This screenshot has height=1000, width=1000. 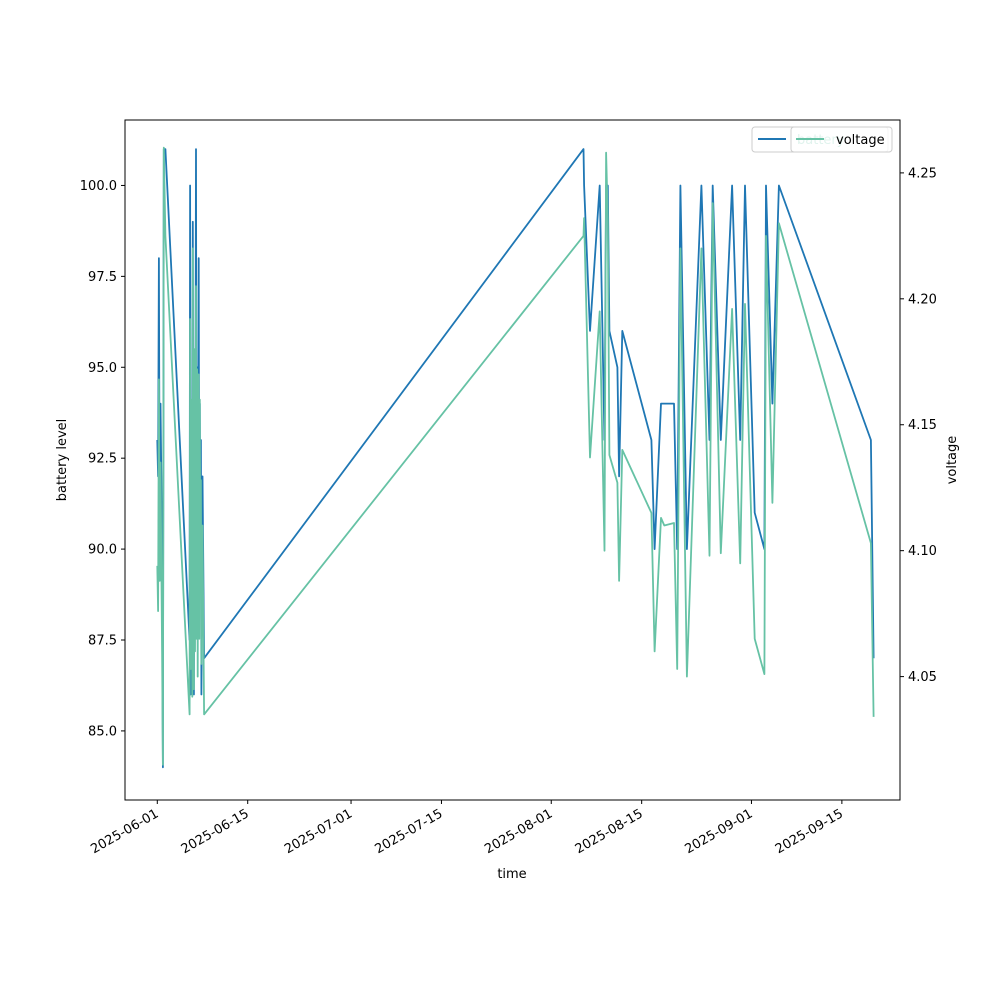 I want to click on legend-voltage: voltage, so click(x=841, y=139).